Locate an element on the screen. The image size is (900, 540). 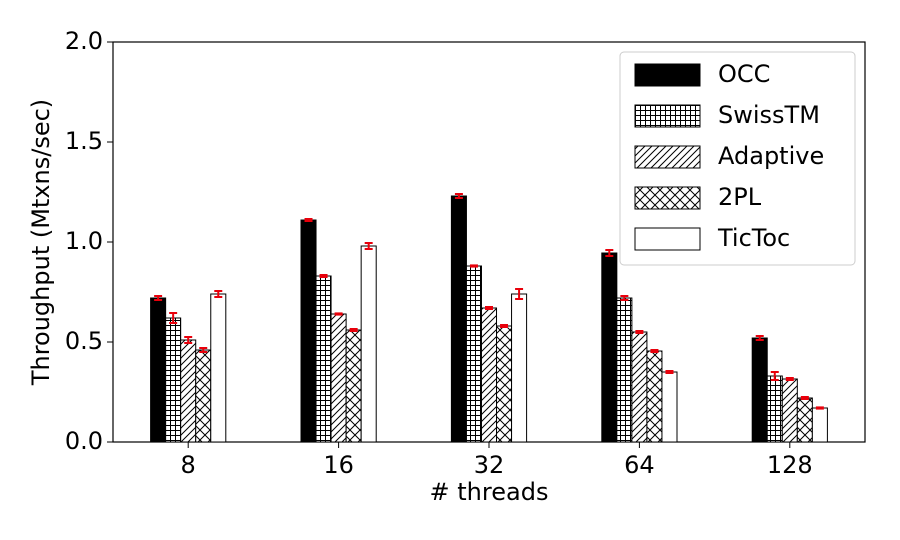
legend-label: OCC is located at coordinates (744, 74).